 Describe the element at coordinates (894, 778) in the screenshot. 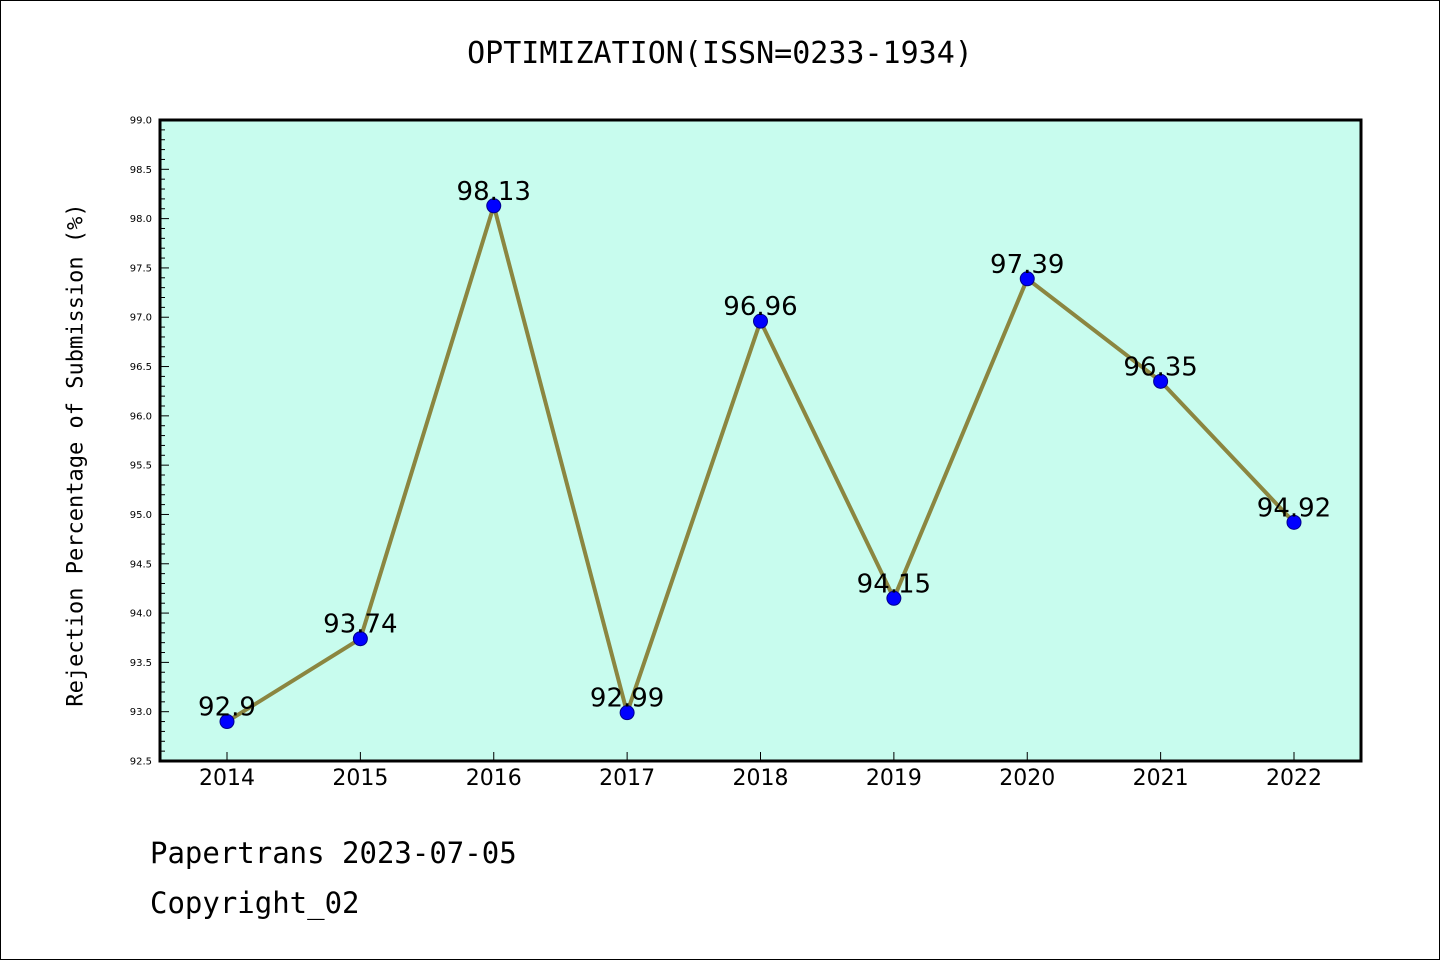

I see `x-tick-label: 2019` at that location.